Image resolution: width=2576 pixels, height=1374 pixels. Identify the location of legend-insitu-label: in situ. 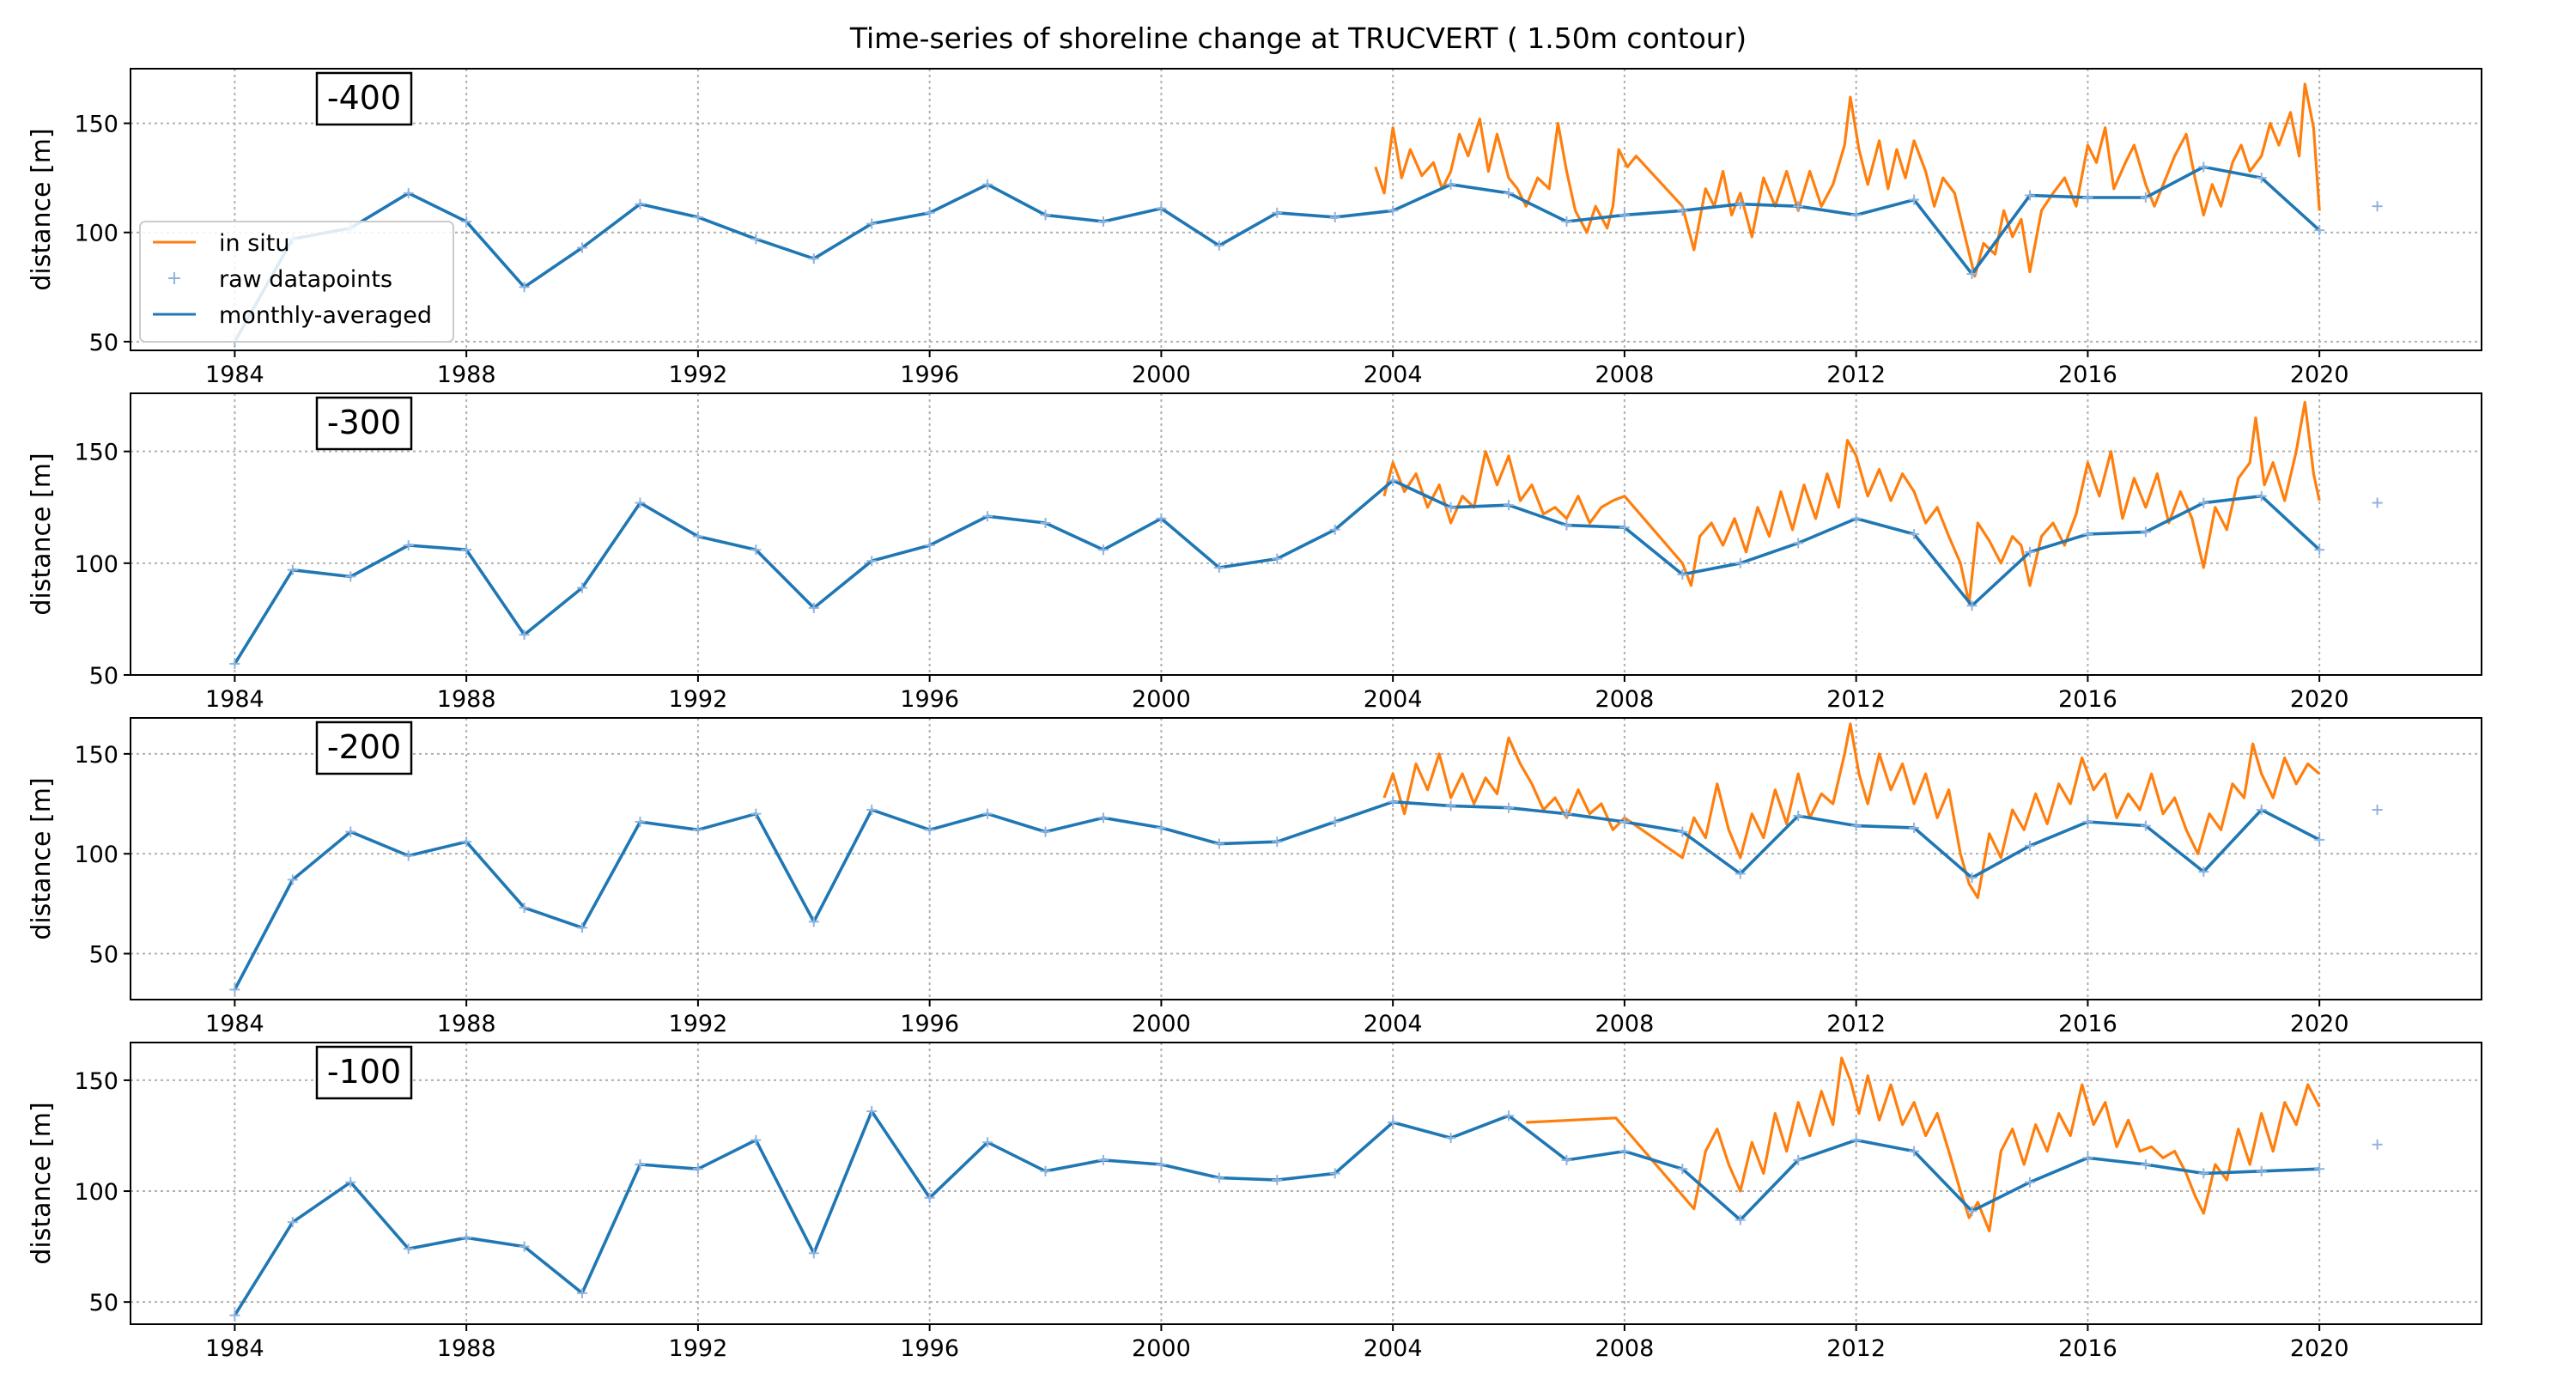
(254, 243).